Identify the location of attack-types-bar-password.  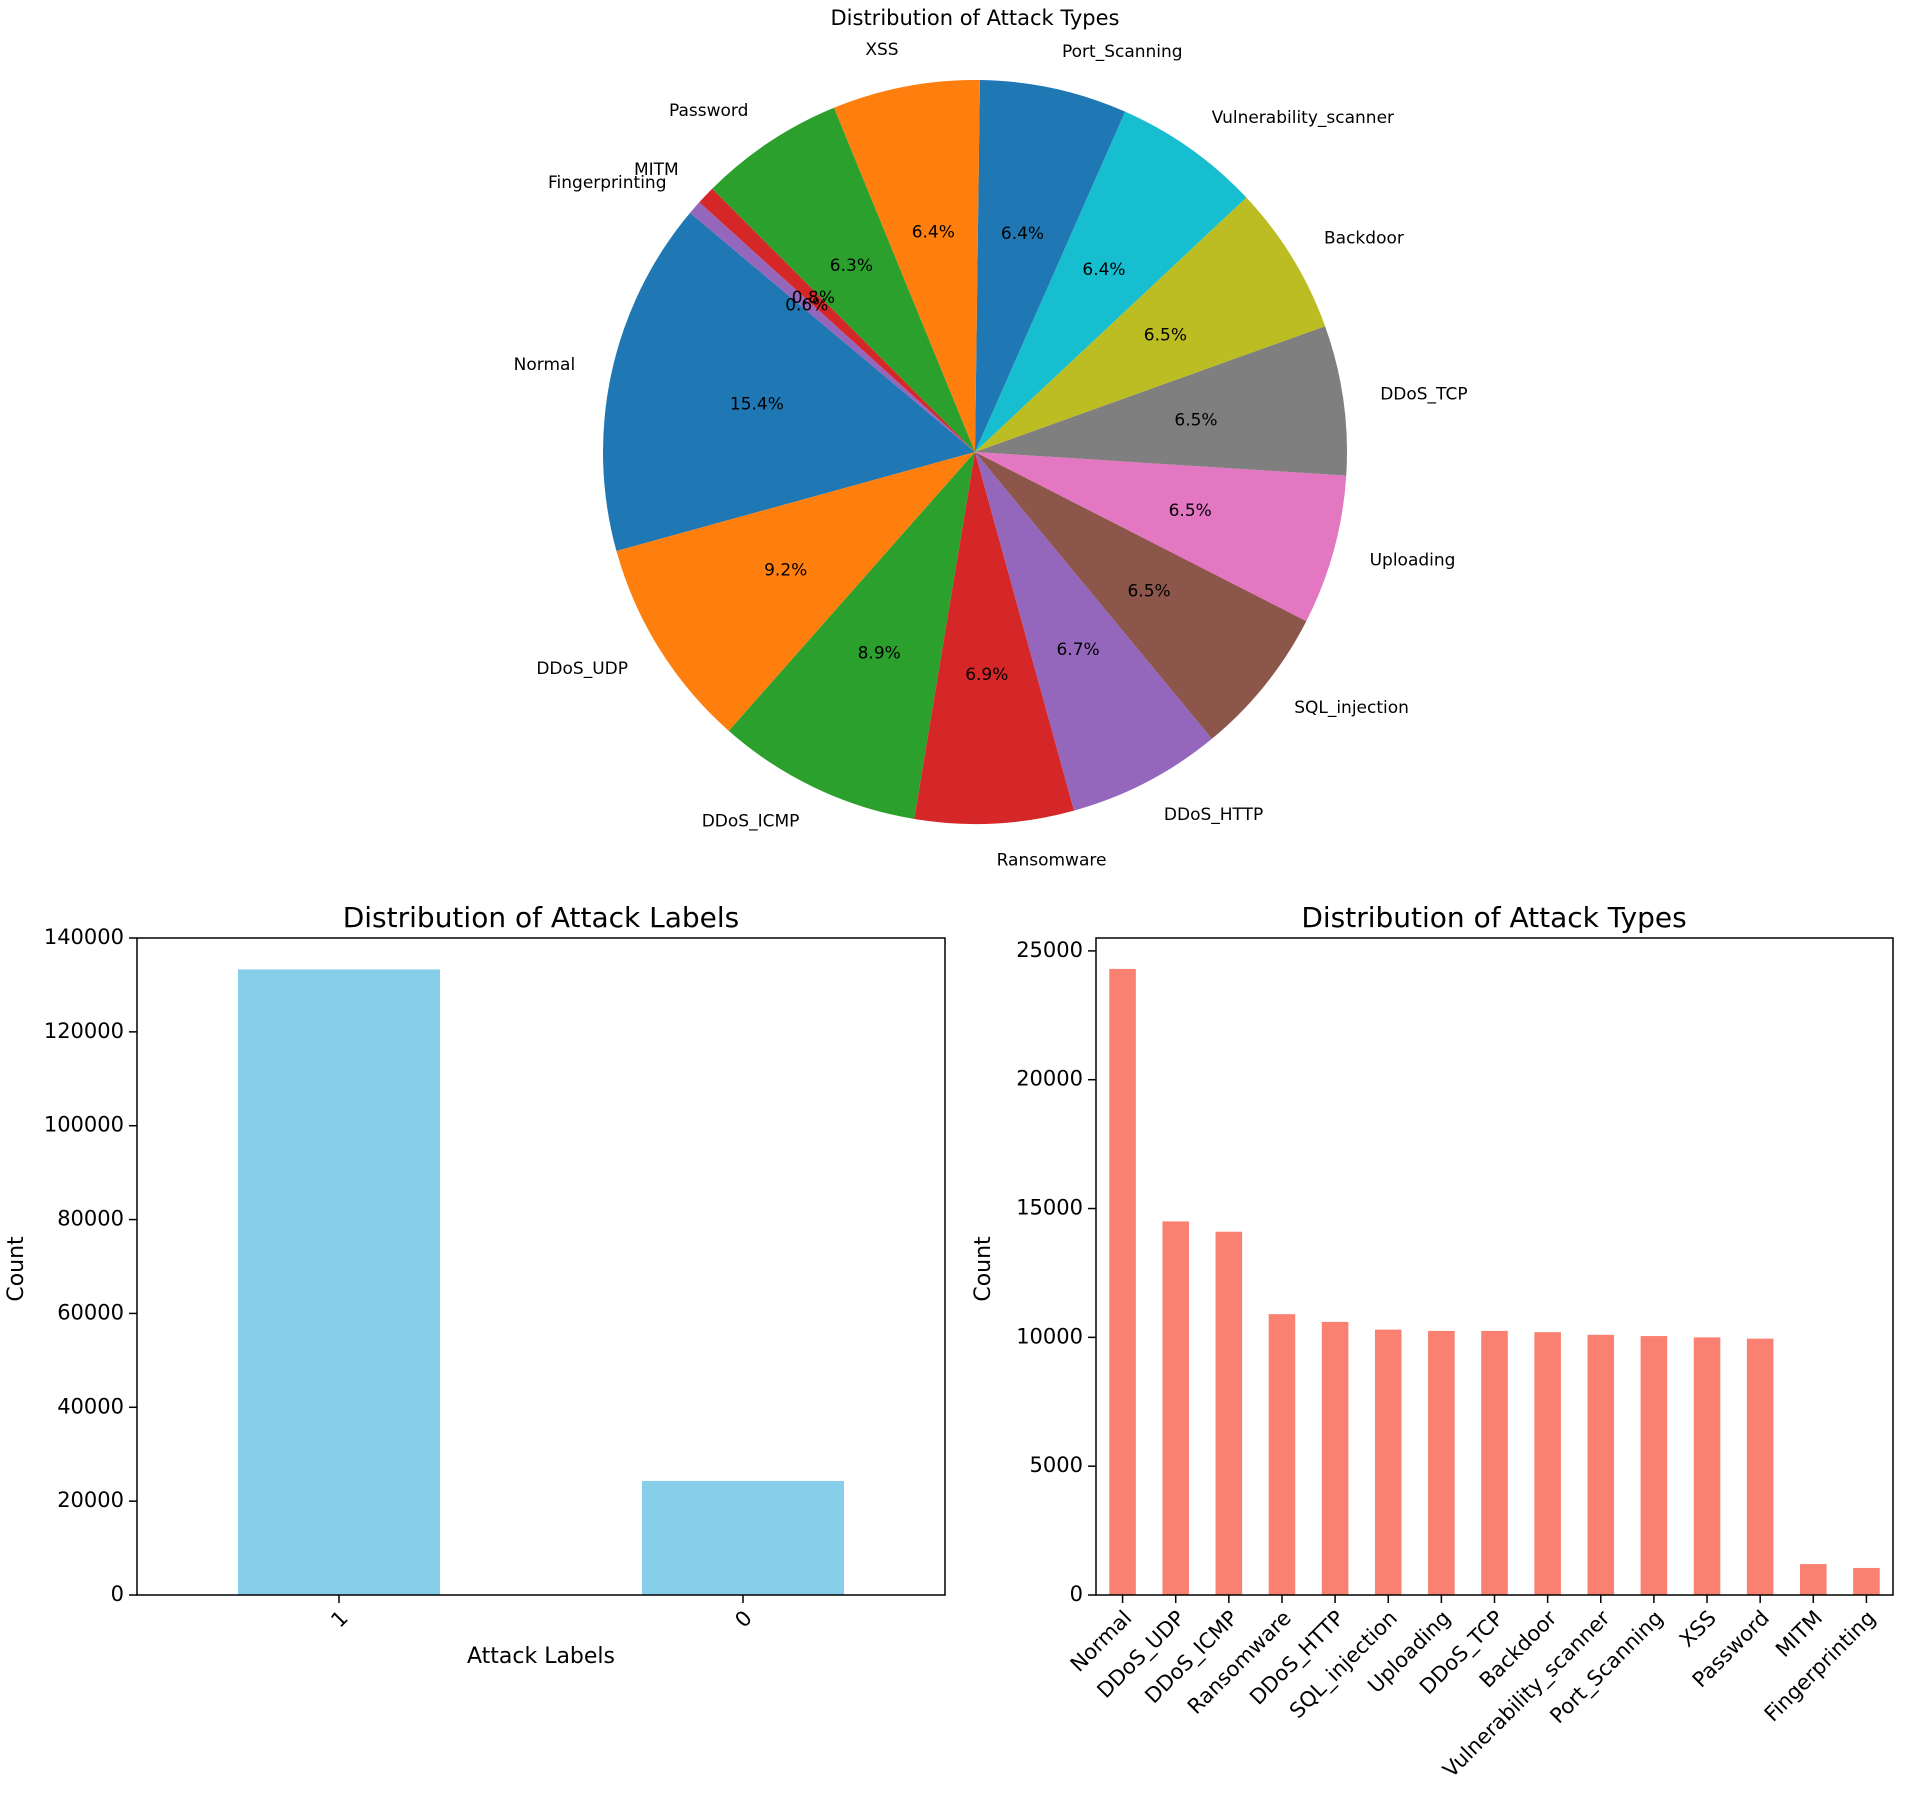
(1760, 1466).